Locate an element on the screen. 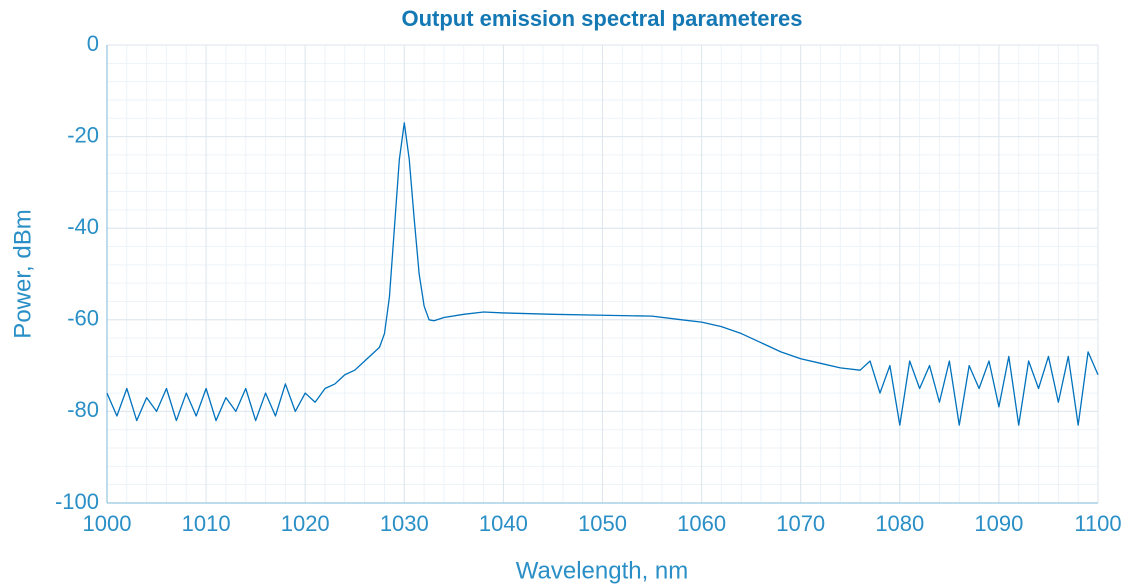 This screenshot has height=586, width=1138. x-tick-label: 1060 is located at coordinates (701, 523).